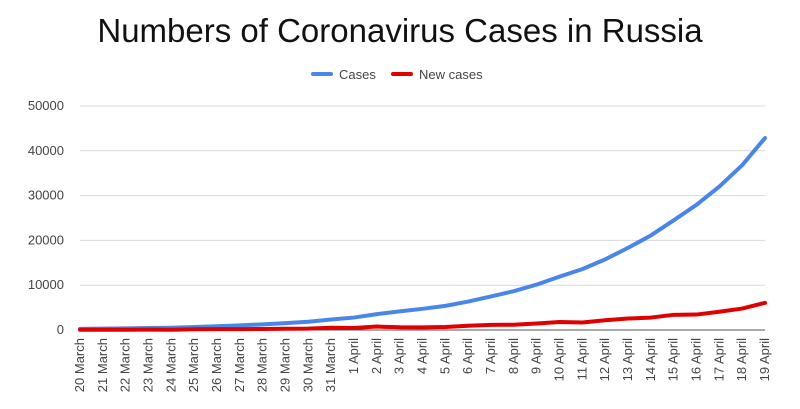 The height and width of the screenshot is (409, 800). What do you see at coordinates (422, 316) in the screenshot?
I see `series-line-new-cases` at bounding box center [422, 316].